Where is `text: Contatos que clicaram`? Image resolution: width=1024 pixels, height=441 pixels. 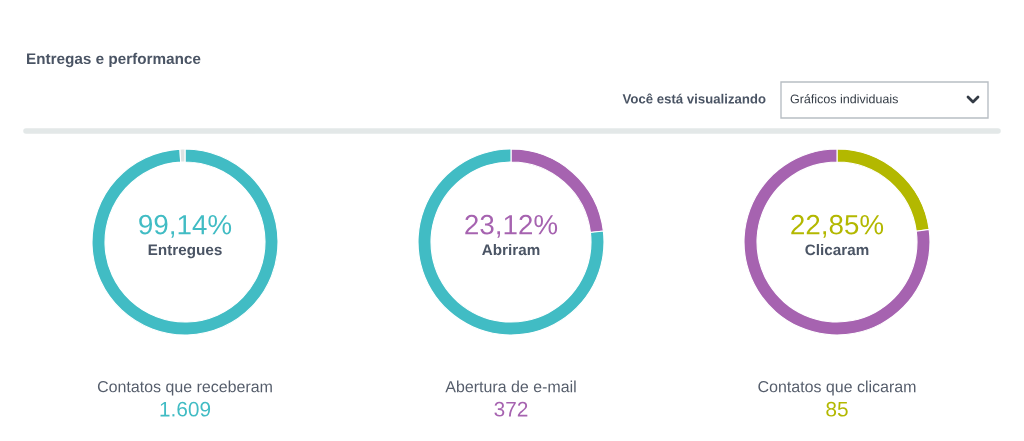
text: Contatos que clicaram is located at coordinates (837, 388).